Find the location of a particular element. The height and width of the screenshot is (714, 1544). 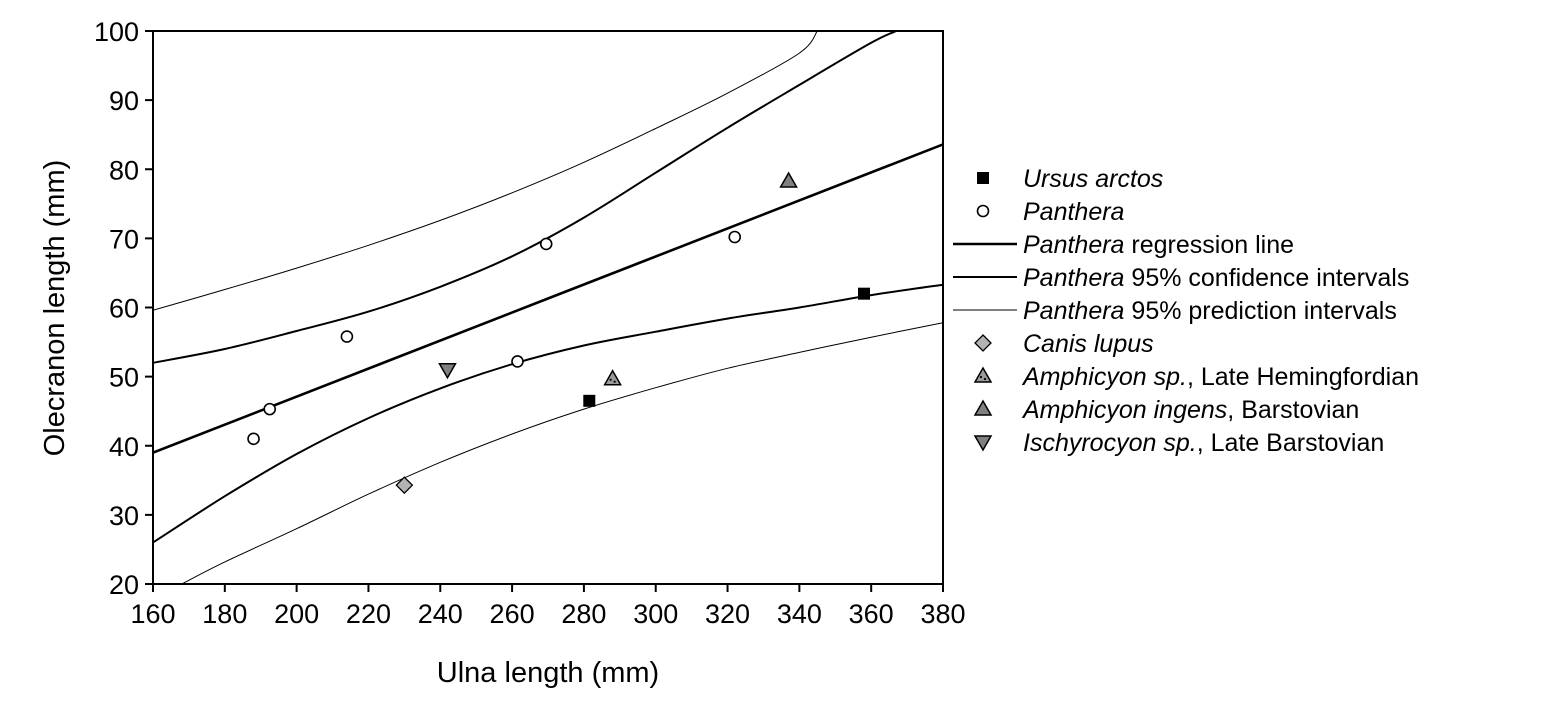

legend-label: Canis lupus is located at coordinates (1088, 344).